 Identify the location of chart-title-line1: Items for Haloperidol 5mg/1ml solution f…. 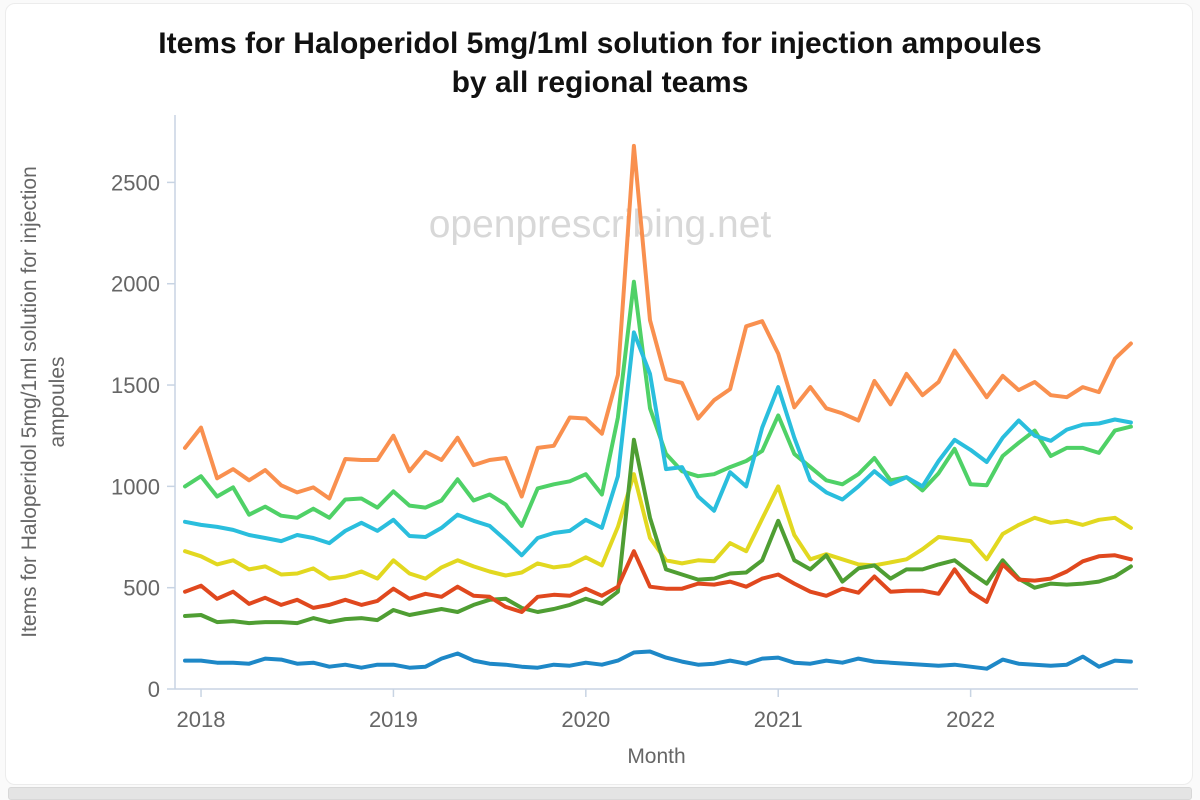
(600, 43).